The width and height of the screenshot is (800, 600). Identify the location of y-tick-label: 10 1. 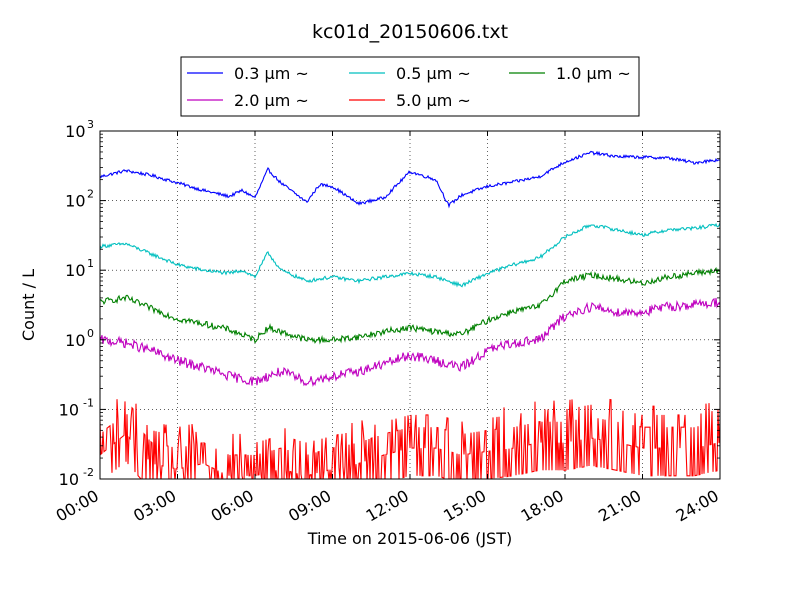
(79, 268).